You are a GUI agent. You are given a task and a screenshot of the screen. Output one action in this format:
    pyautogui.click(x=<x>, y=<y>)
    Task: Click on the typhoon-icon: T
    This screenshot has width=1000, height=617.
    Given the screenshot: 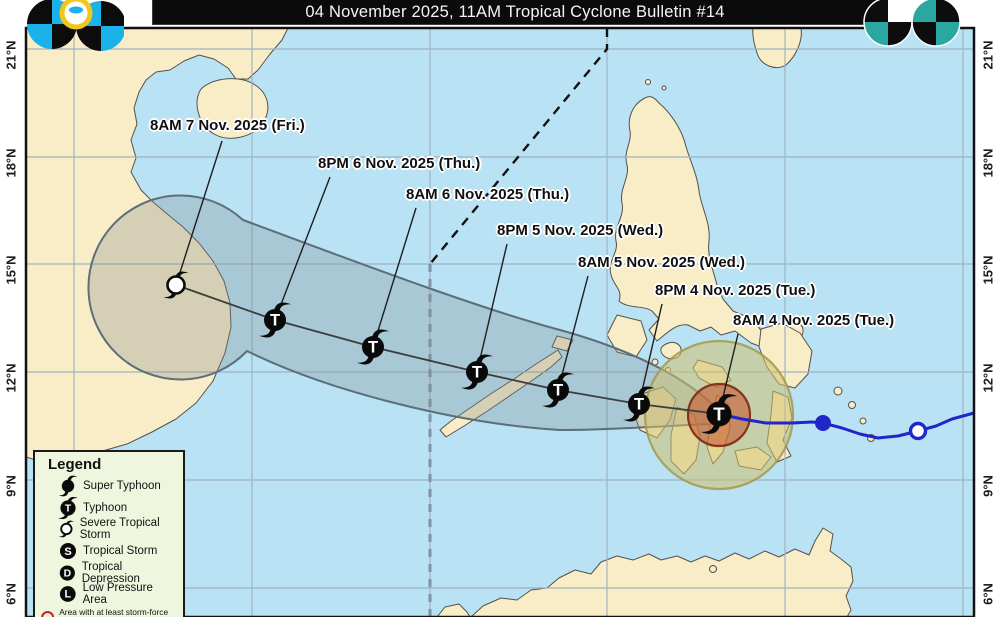 What is the action you would take?
    pyautogui.click(x=68, y=507)
    